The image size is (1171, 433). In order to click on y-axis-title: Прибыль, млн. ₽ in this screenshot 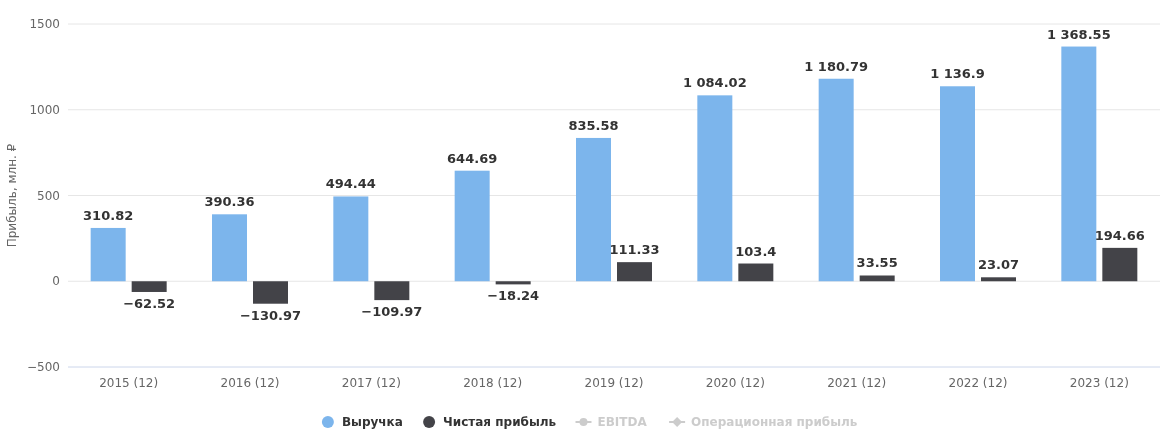, I will do `click(12, 195)`.